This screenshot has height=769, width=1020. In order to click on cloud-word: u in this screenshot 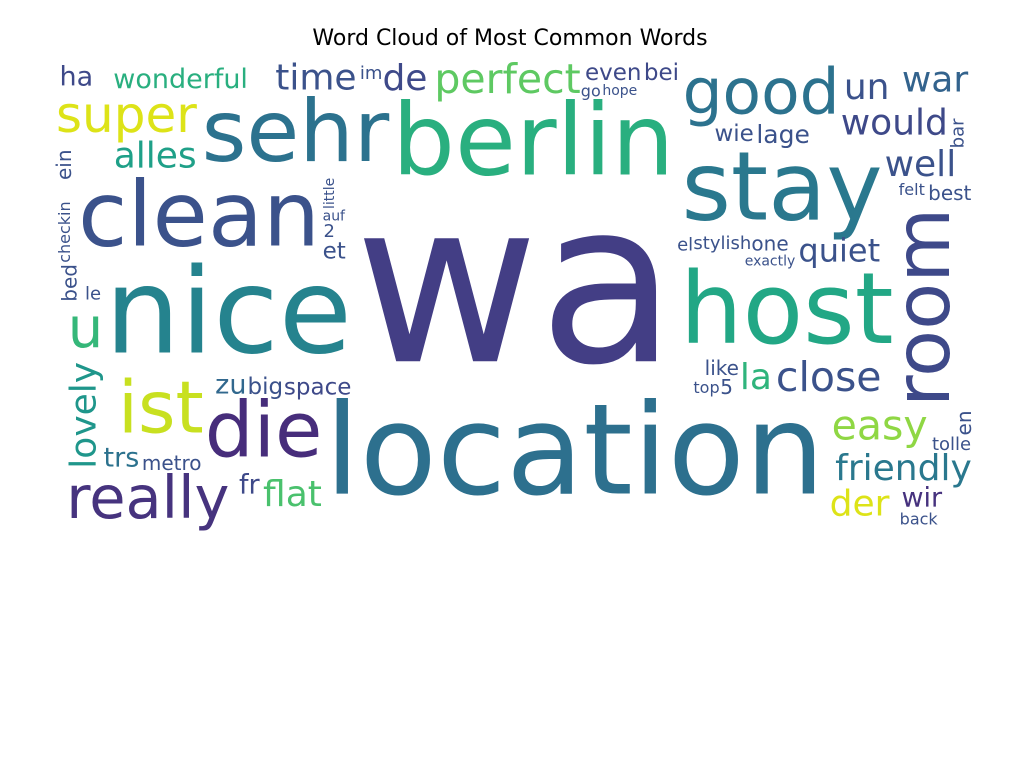, I will do `click(86, 328)`.